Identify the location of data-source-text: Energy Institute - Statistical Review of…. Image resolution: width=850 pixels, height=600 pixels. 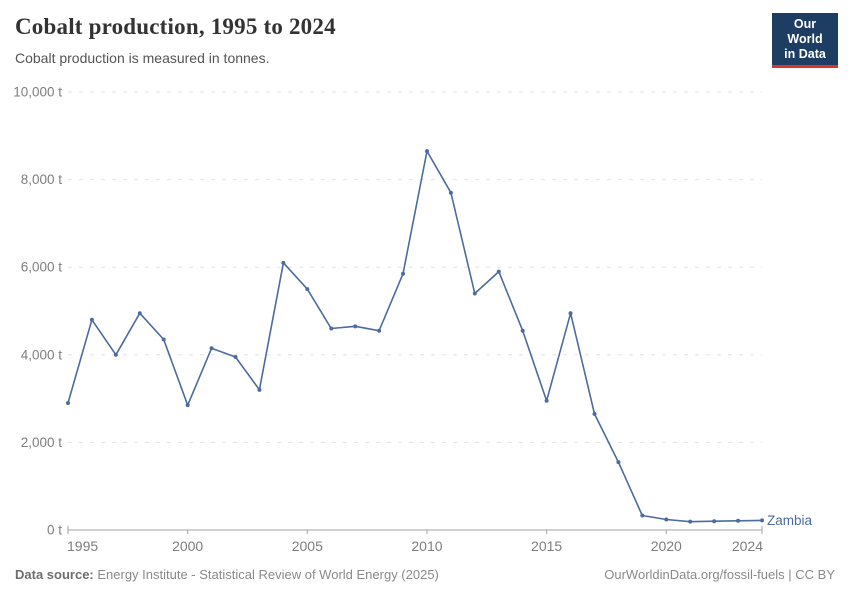
(266, 574).